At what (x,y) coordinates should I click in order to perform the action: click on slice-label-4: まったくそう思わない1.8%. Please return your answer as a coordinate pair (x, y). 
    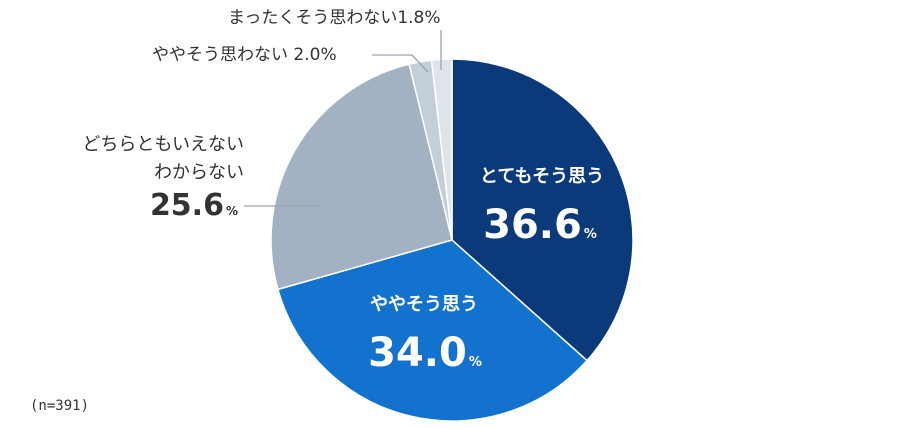
    Looking at the image, I should click on (334, 18).